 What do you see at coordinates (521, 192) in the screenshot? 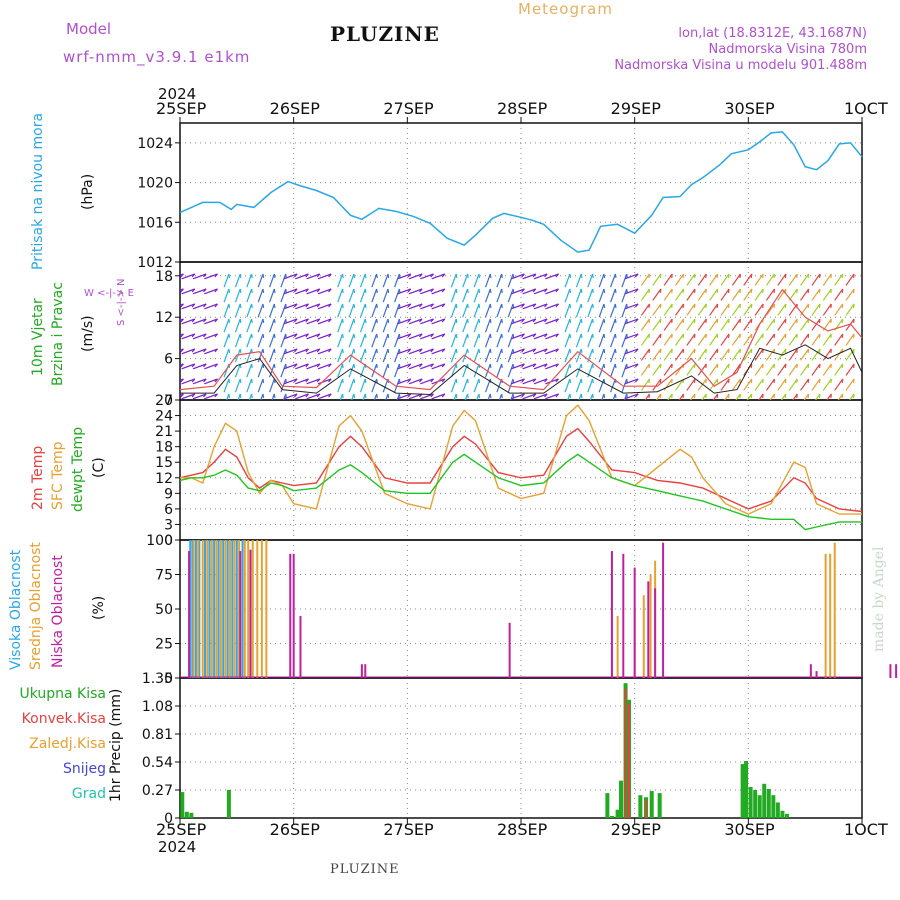
I see `pressure-line` at bounding box center [521, 192].